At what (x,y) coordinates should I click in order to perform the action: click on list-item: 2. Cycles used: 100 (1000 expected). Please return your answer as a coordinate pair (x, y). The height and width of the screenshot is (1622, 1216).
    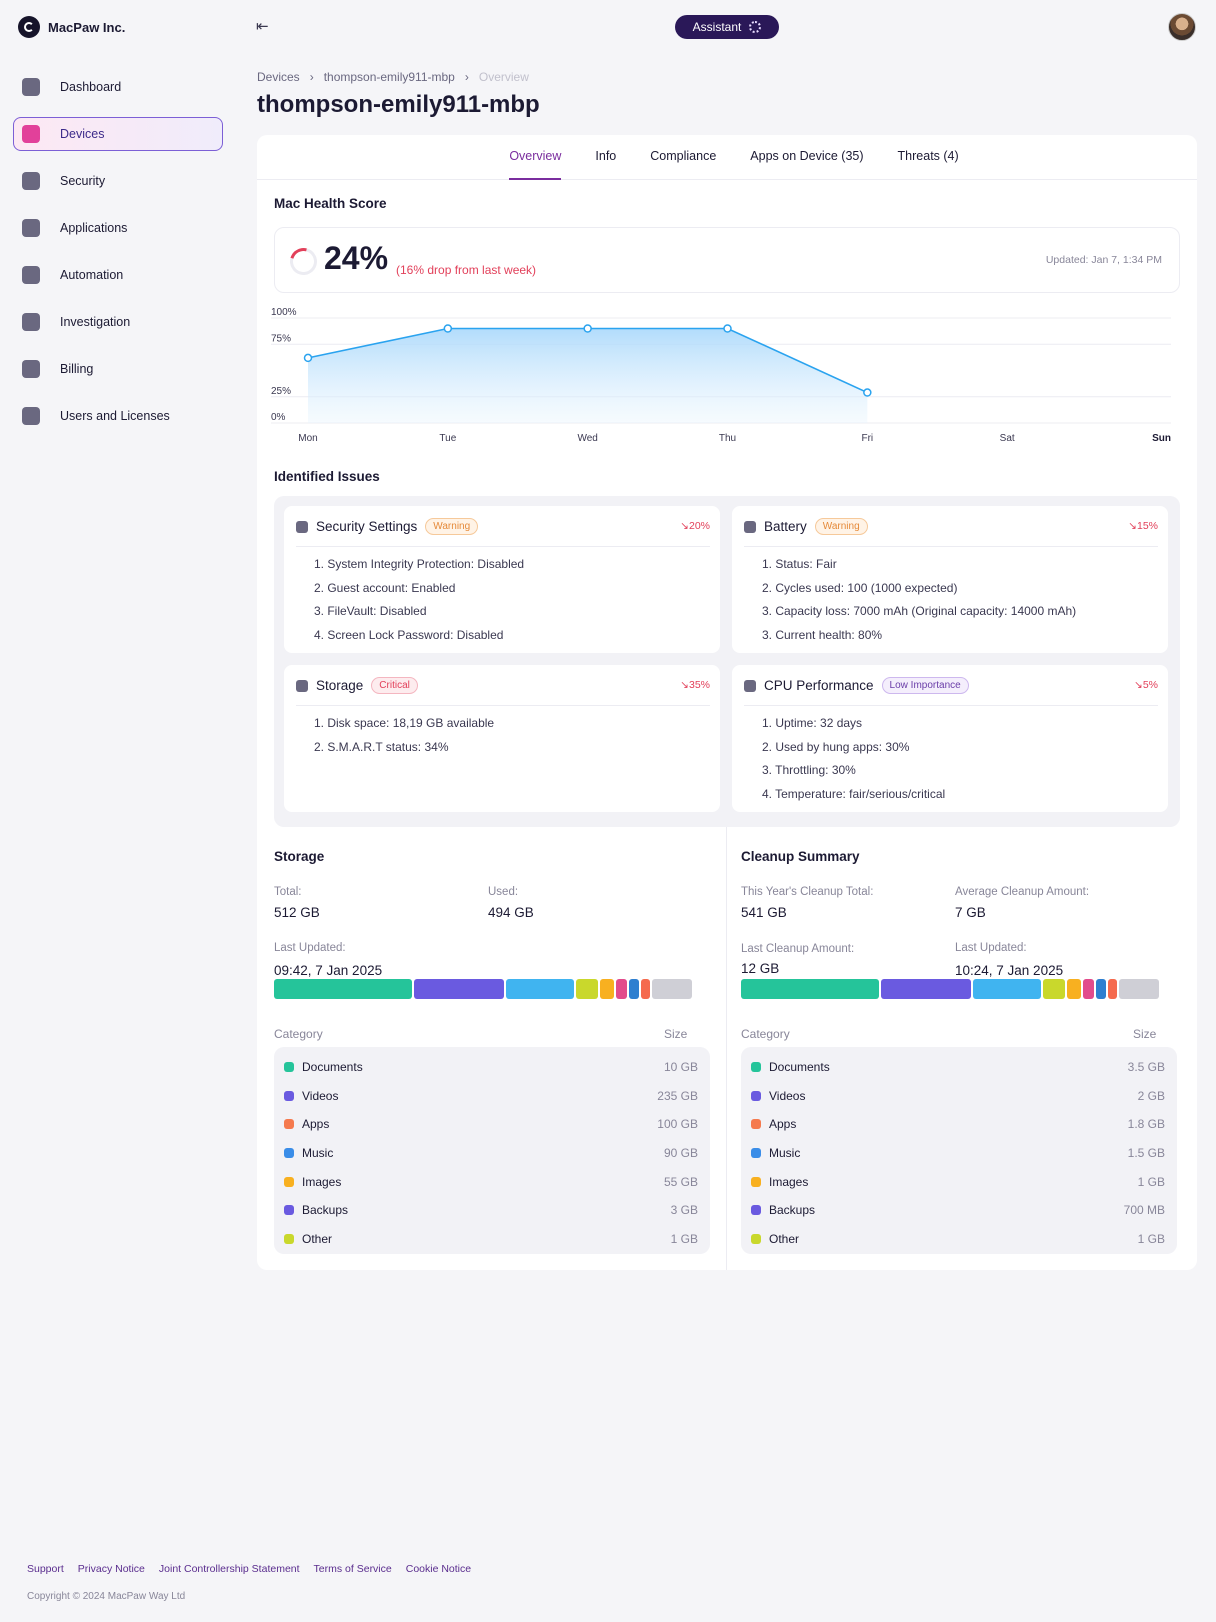
    Looking at the image, I should click on (860, 587).